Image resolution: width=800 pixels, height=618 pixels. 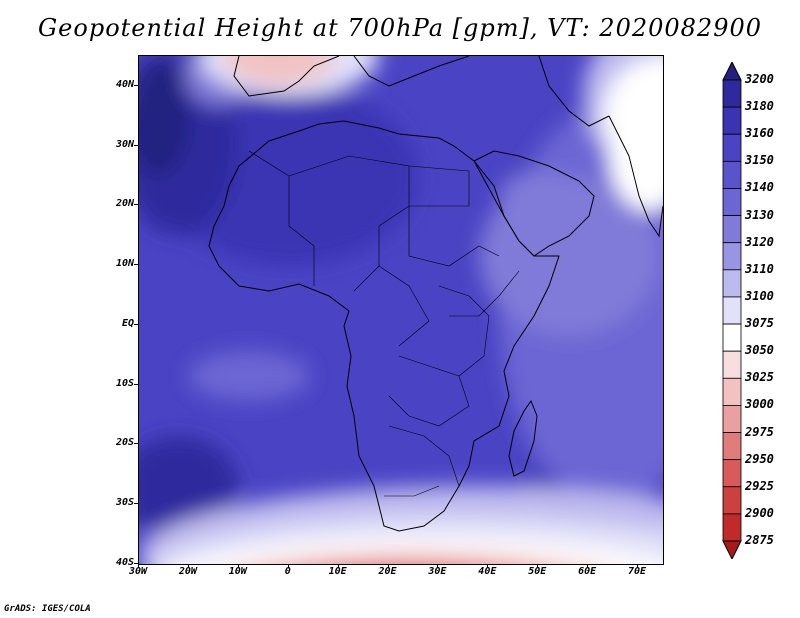 I want to click on lon-label: 60E, so click(x=587, y=571).